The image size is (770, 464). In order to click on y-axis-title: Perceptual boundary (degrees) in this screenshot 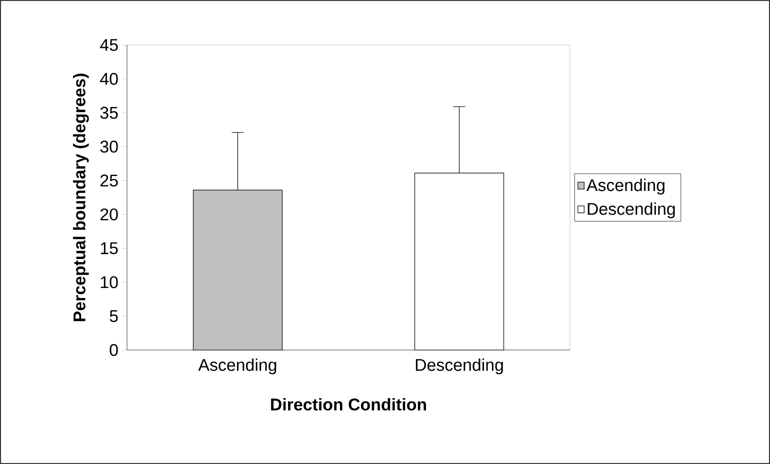, I will do `click(80, 198)`.